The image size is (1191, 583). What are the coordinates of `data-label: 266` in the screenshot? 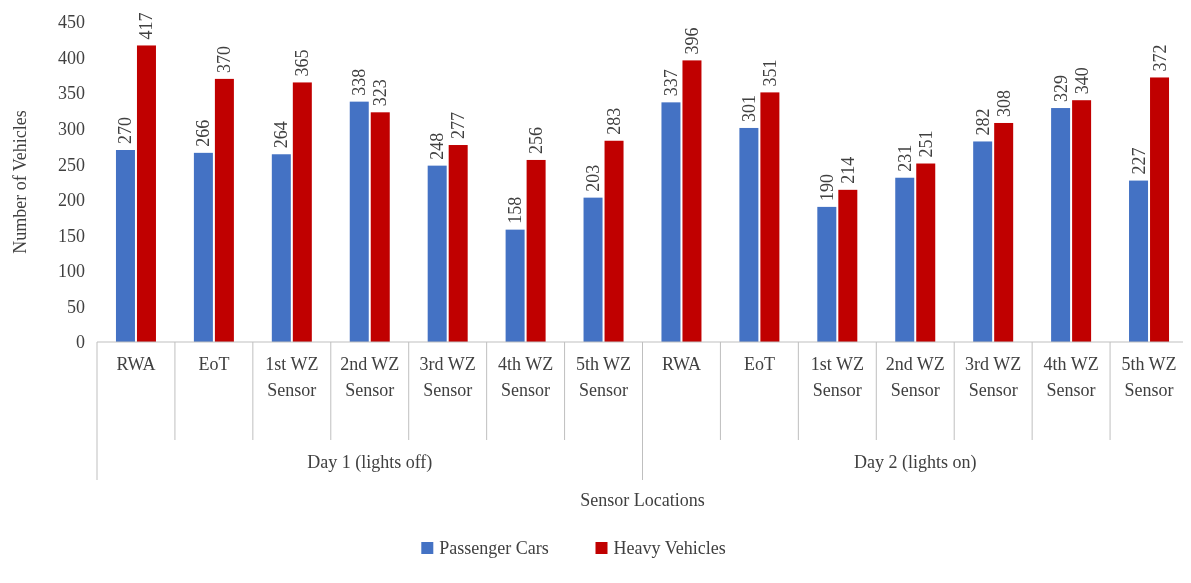 It's located at (203, 133).